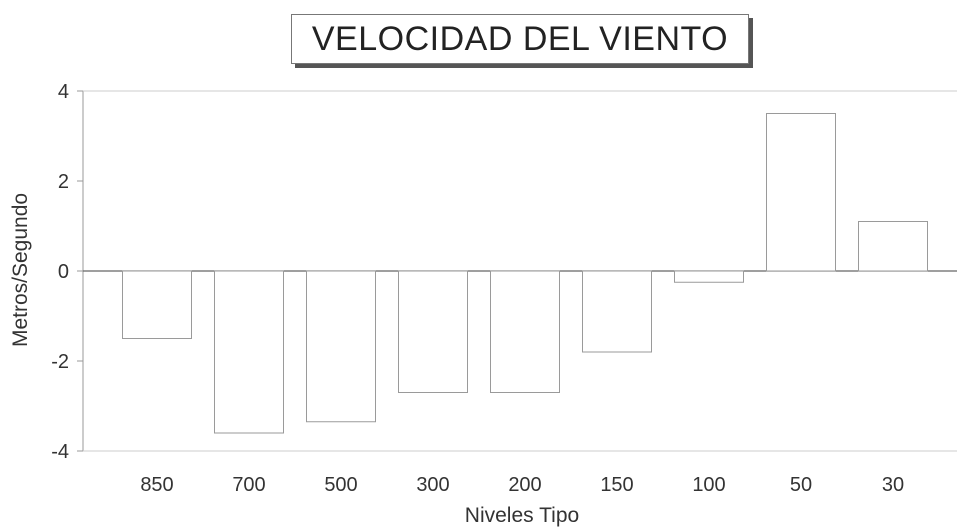 The width and height of the screenshot is (957, 530). What do you see at coordinates (432, 485) in the screenshot?
I see `x-tick-label: 300` at bounding box center [432, 485].